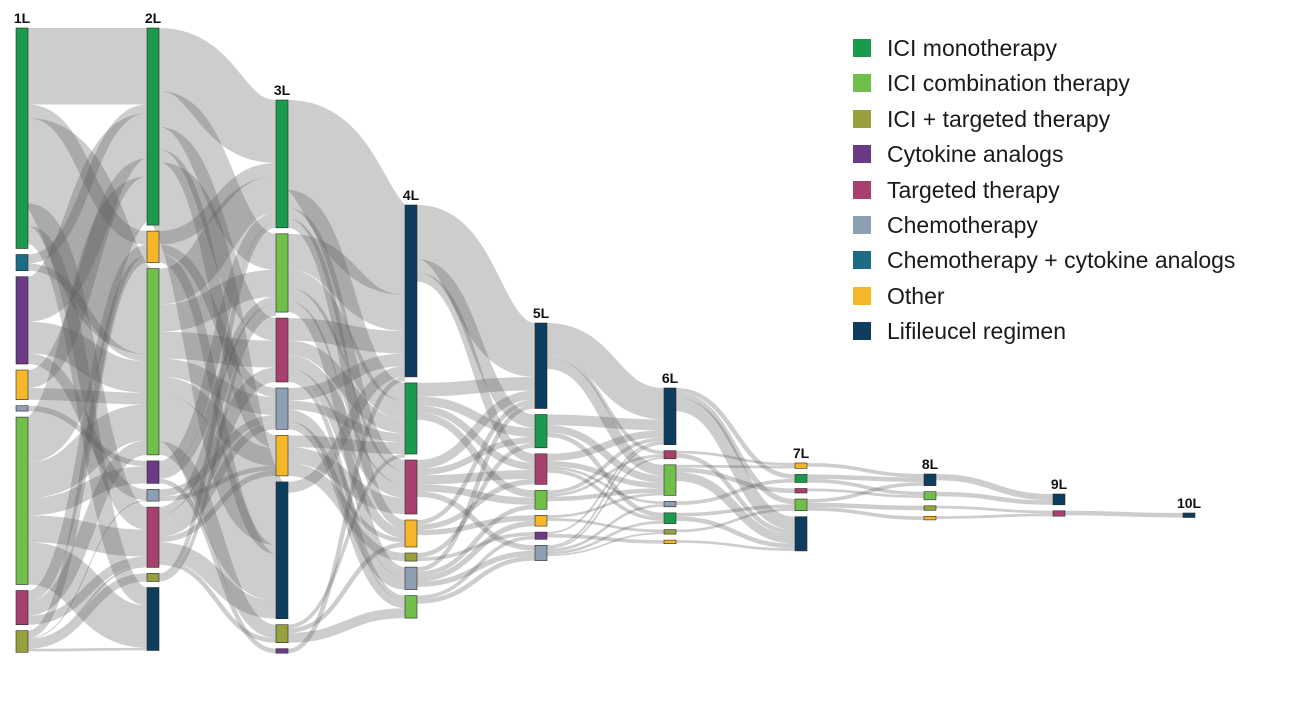  I want to click on node-9l-targeted, so click(1059, 513).